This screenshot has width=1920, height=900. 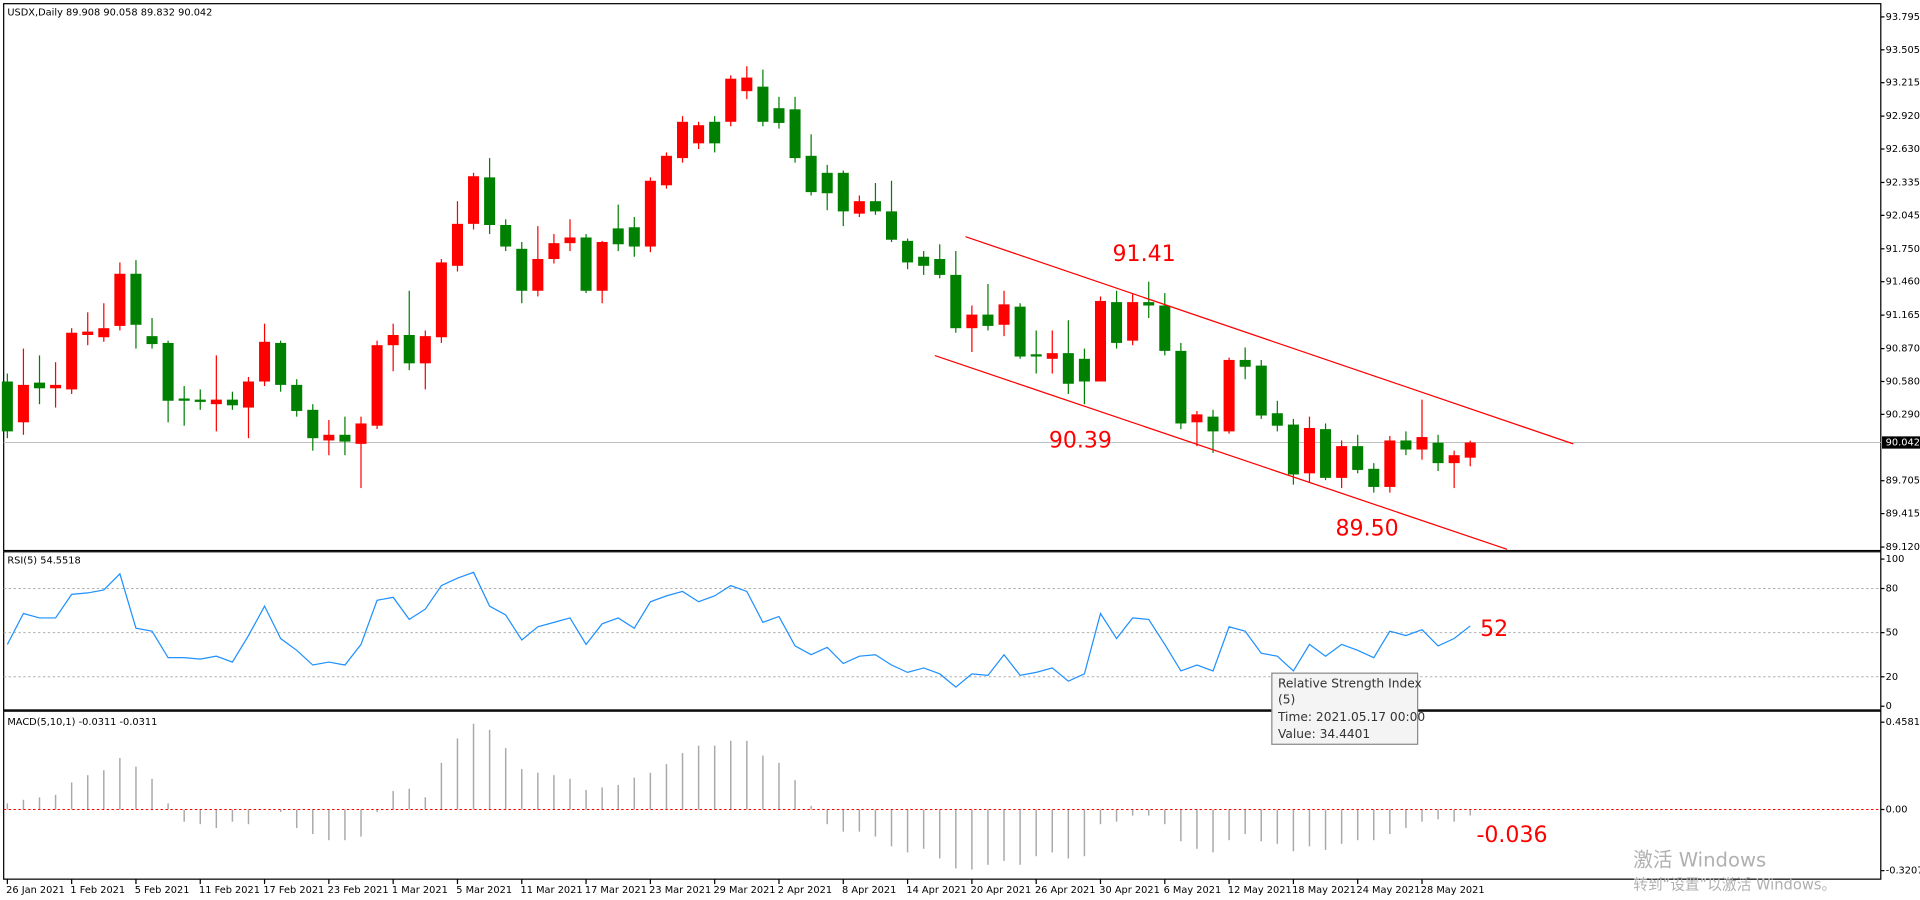 I want to click on y-tick-label: 90.870, so click(x=1903, y=349).